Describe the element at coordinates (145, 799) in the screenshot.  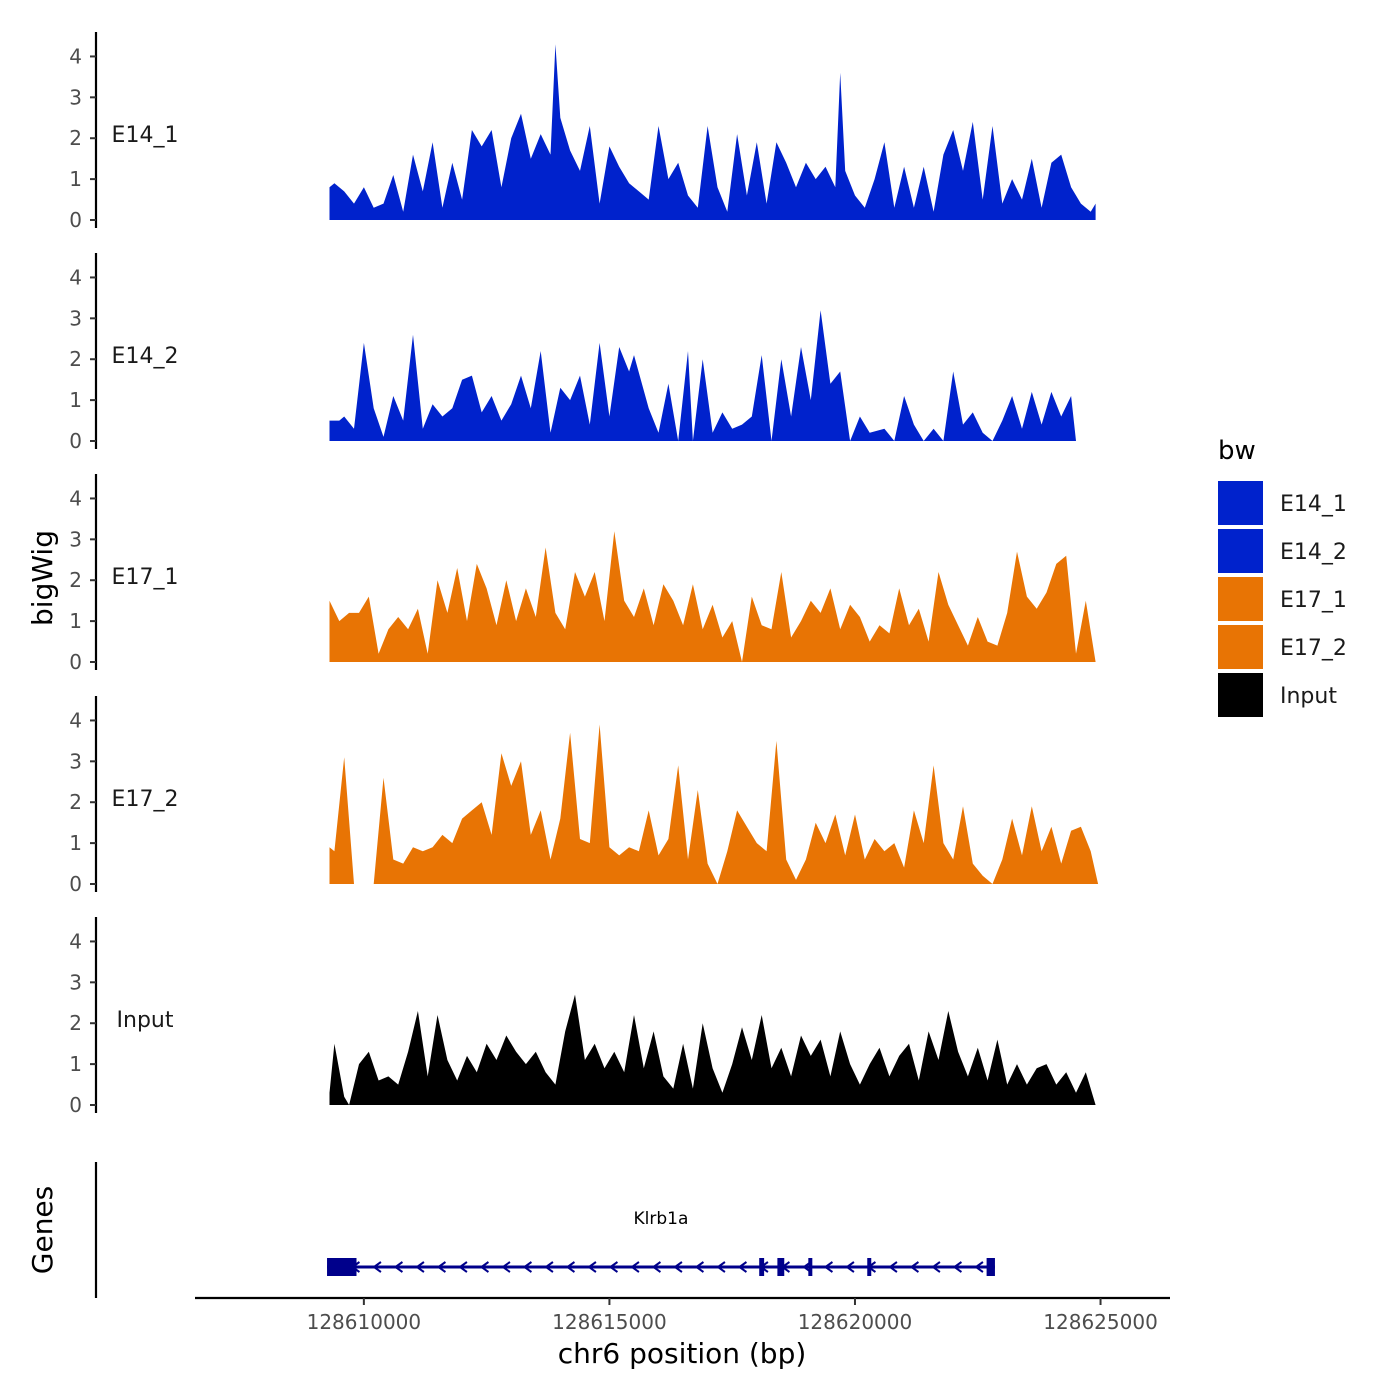
I see `track-label: E17_2` at that location.